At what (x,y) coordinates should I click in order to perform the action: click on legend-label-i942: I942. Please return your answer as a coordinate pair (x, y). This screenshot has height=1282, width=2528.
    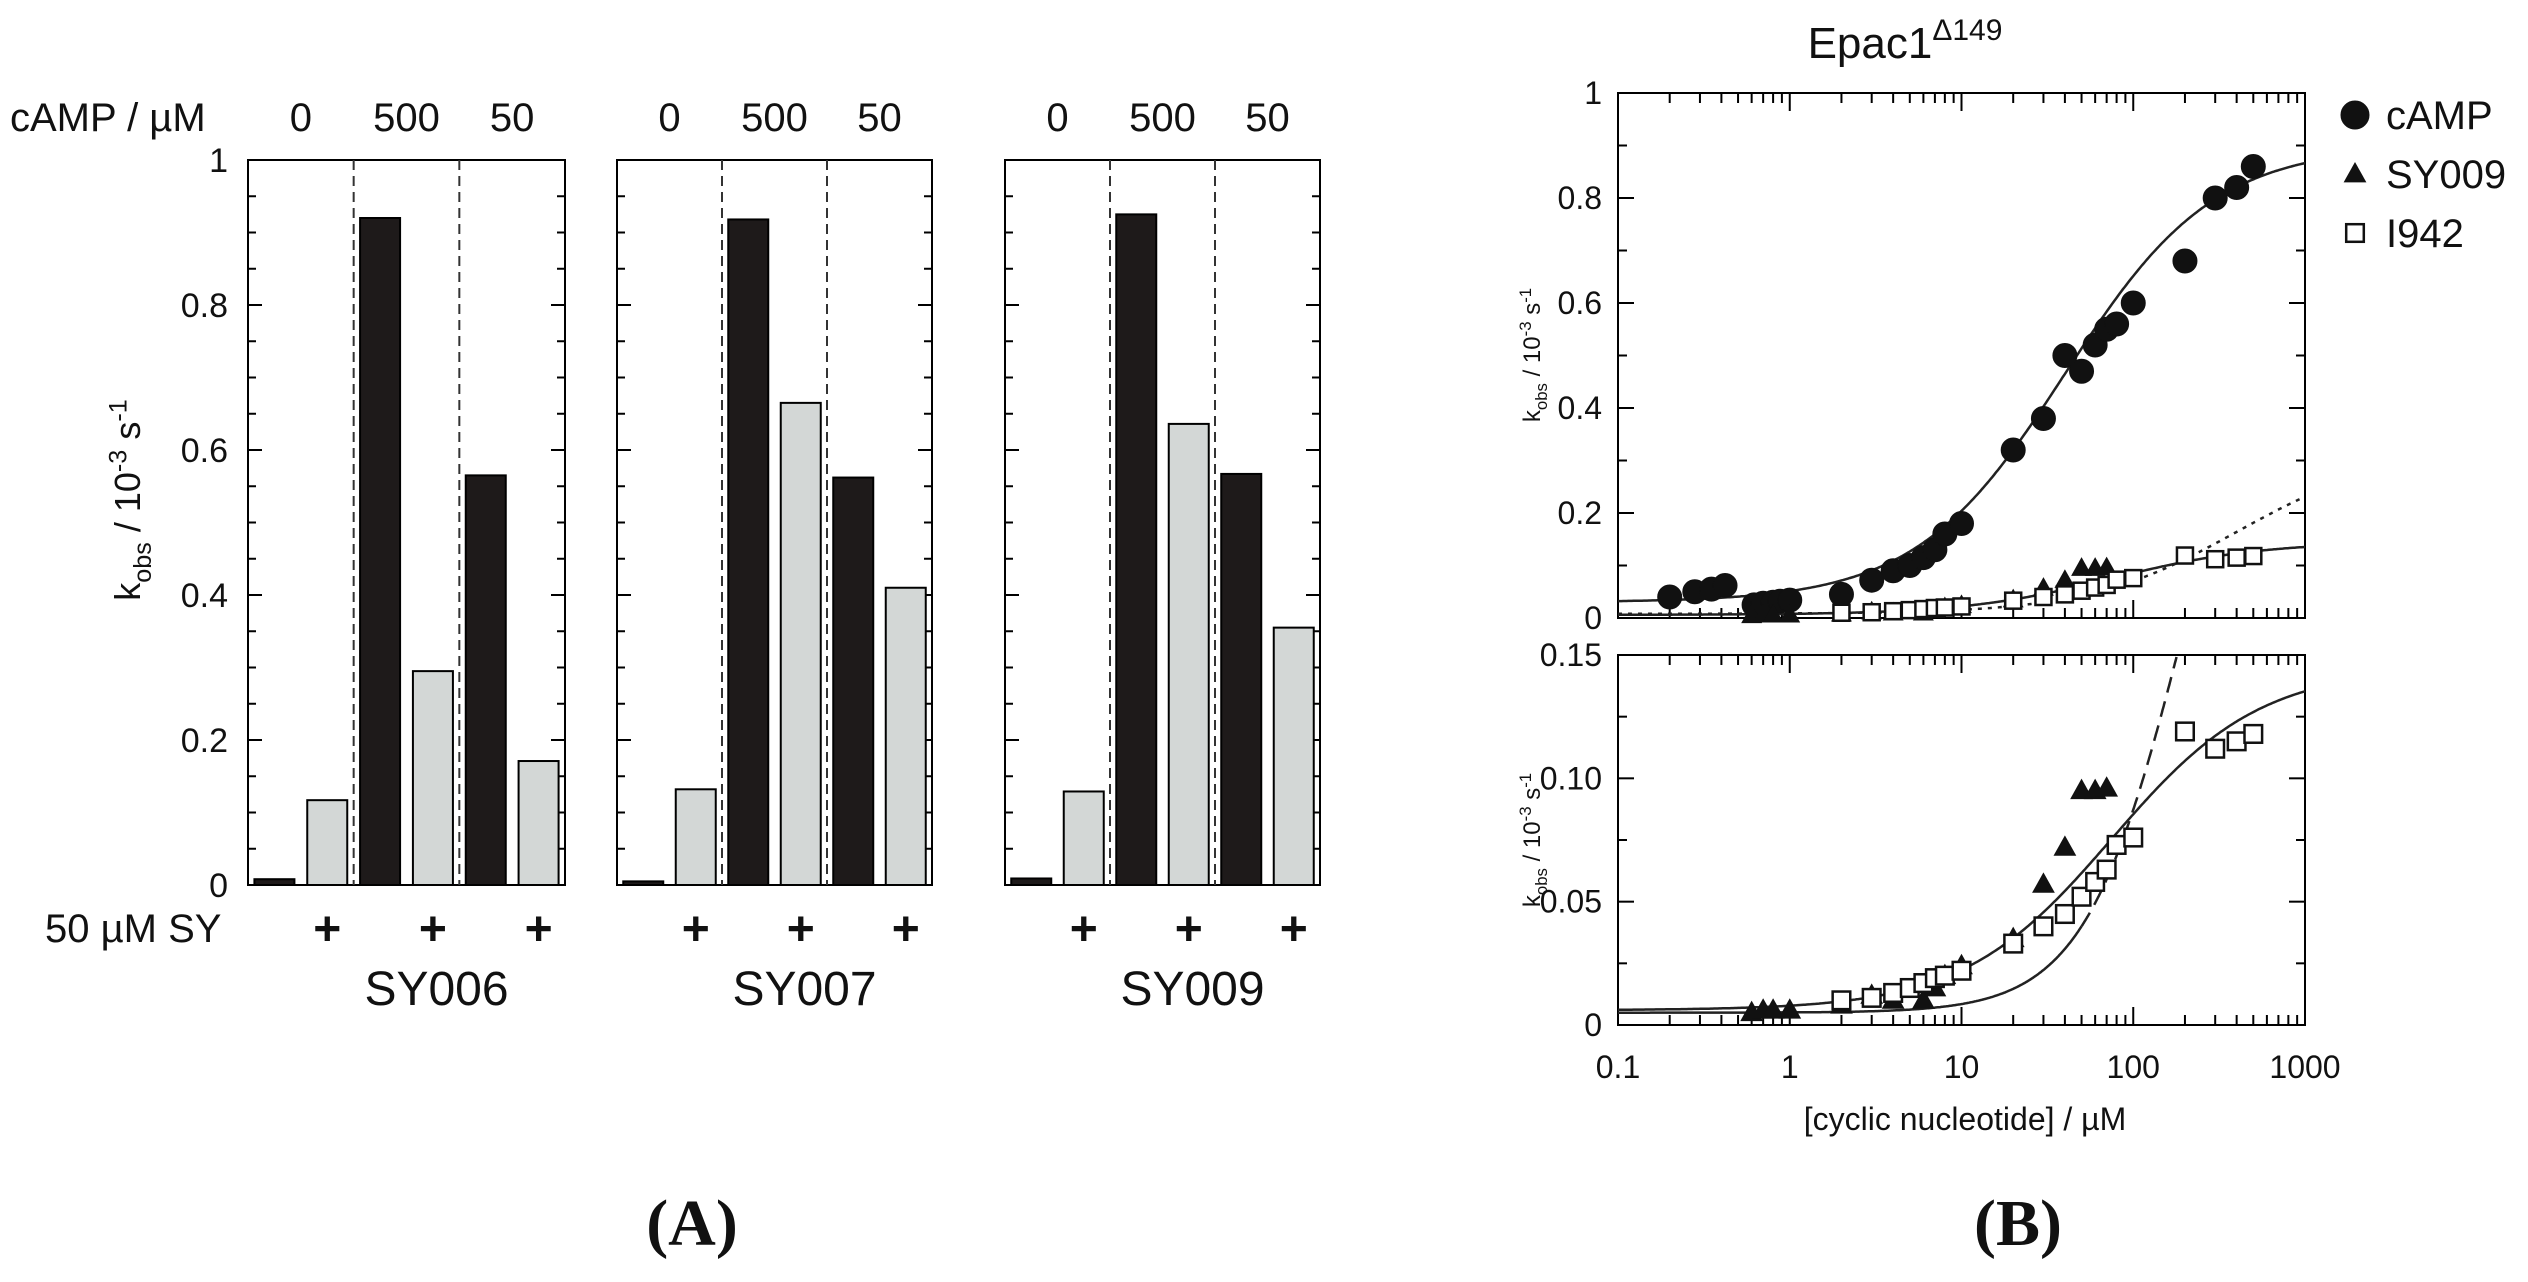
    Looking at the image, I should click on (2425, 234).